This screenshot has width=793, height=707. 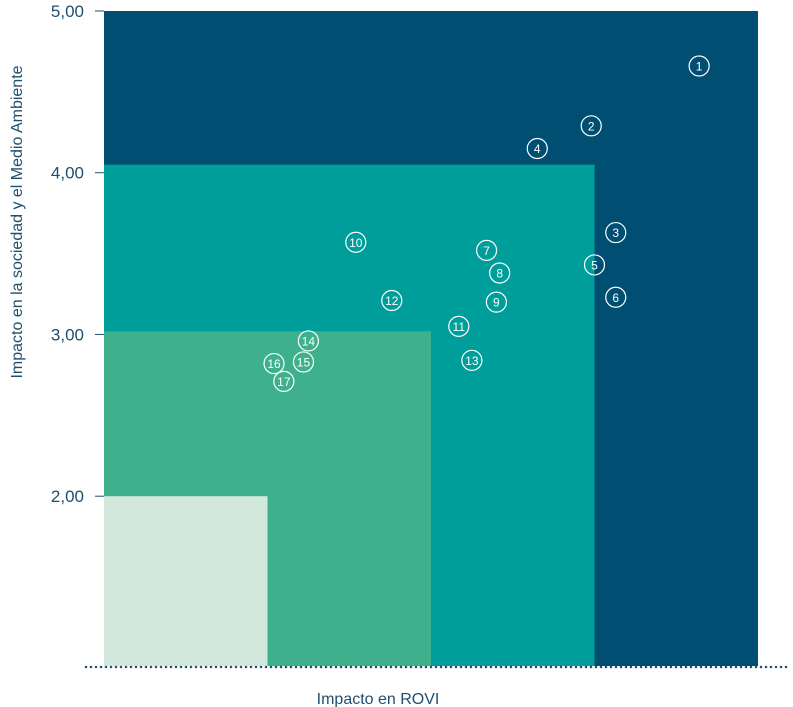 I want to click on data-point-12: 12, so click(x=392, y=300).